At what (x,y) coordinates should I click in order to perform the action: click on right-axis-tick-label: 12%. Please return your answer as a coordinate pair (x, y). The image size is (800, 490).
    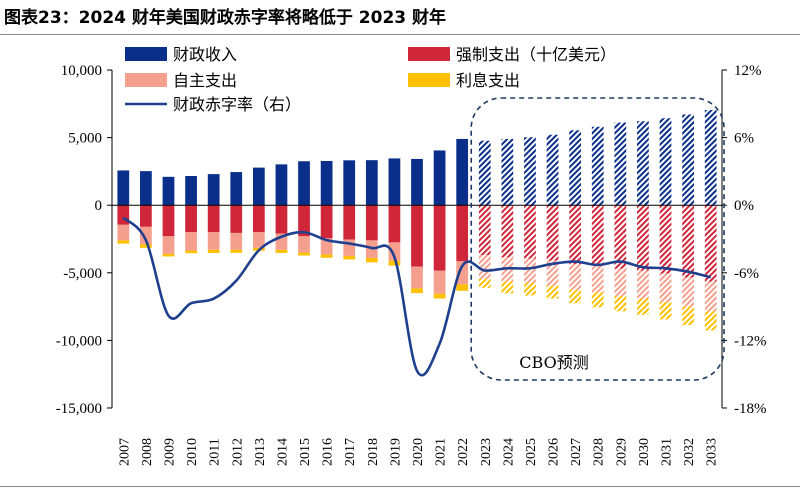
    Looking at the image, I should click on (748, 71).